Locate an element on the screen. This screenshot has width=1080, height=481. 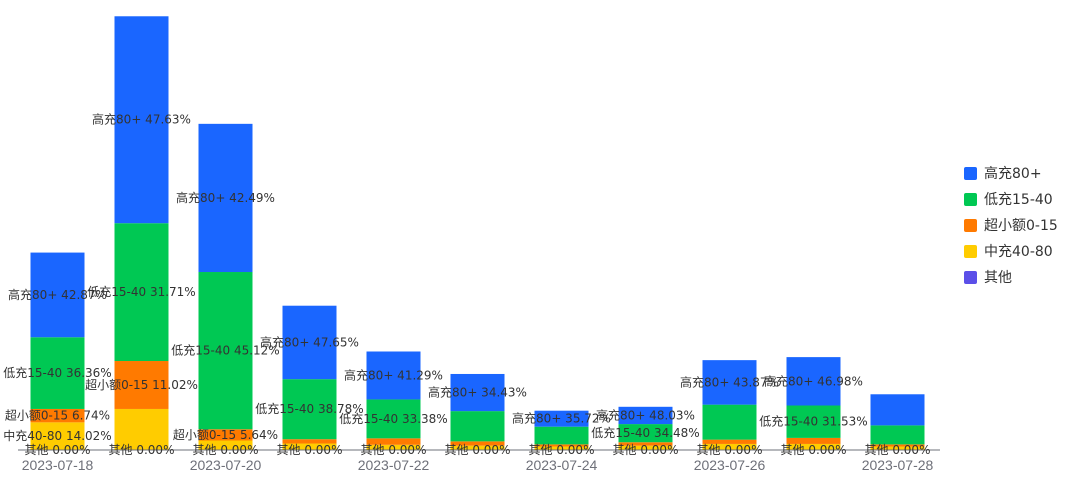
data-label: 高充80+ 34.43% is located at coordinates (477, 392).